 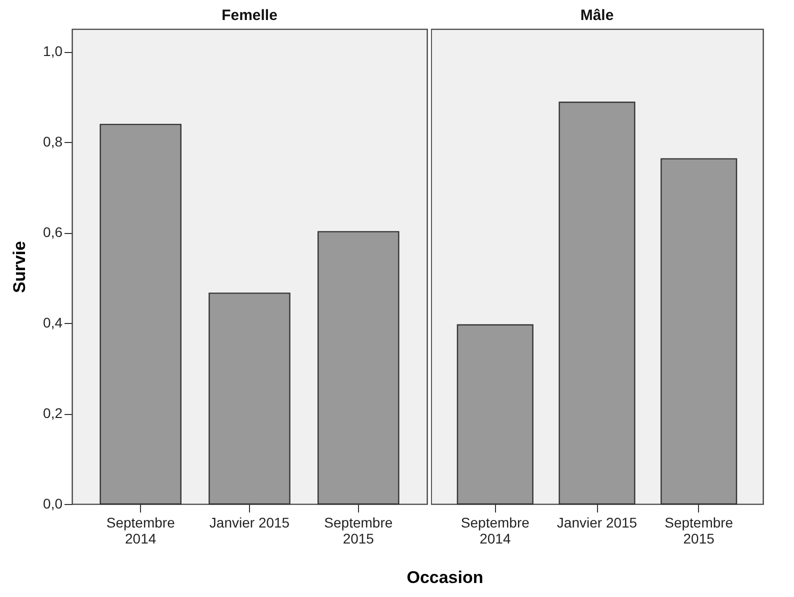 What do you see at coordinates (53, 322) in the screenshot?
I see `y-tick-label: 0,4` at bounding box center [53, 322].